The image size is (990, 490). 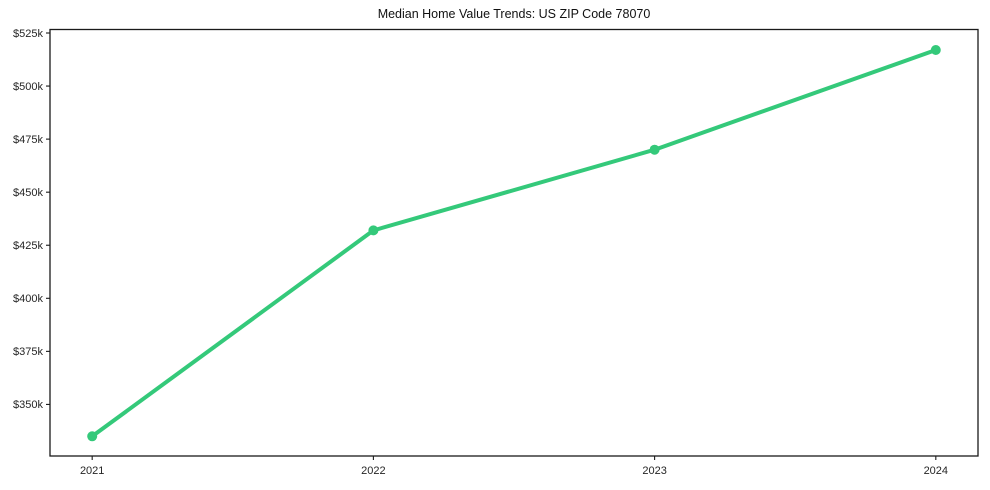 I want to click on y-tick-label: $375k, so click(x=28, y=352).